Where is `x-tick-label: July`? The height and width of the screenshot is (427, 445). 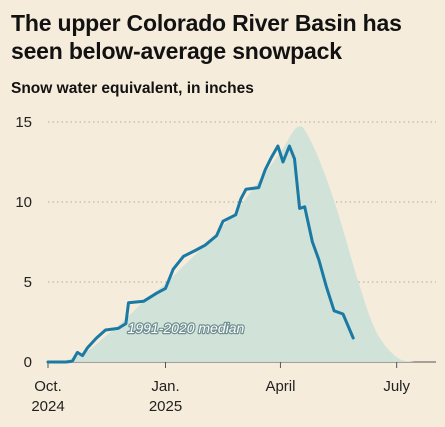
x-tick-label: July is located at coordinates (396, 386).